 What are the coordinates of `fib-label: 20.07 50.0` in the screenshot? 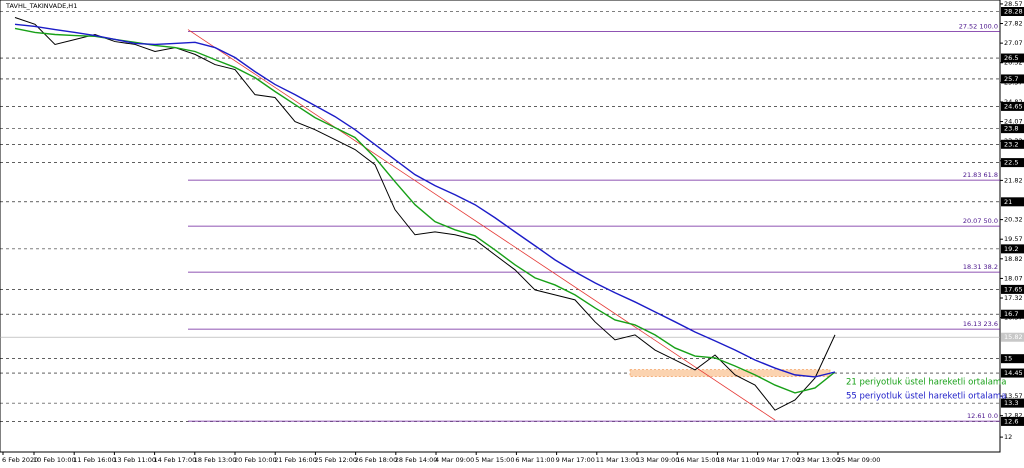 It's located at (980, 221).